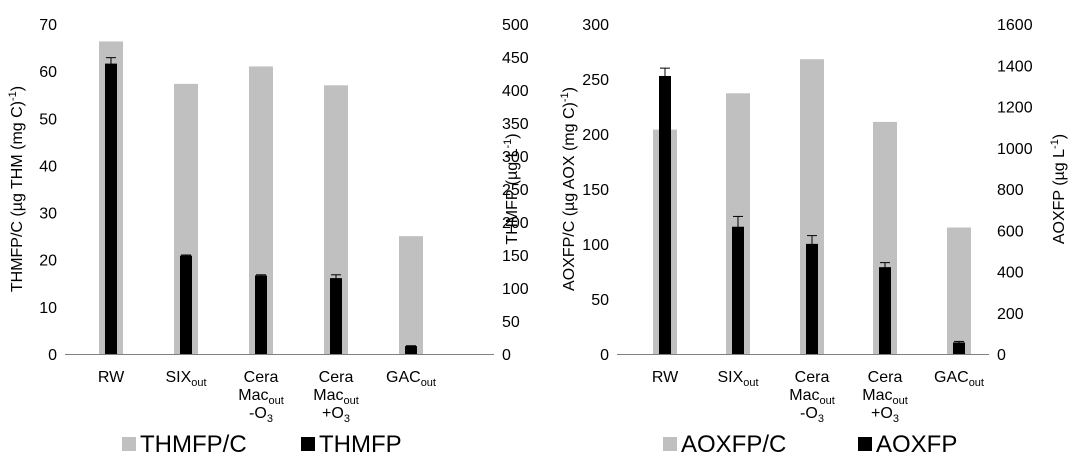 This screenshot has width=1073, height=465. Describe the element at coordinates (568, 189) in the screenshot. I see `left-y-axis-label: AOXFP/C (µg AOX (mg C)-1)` at that location.